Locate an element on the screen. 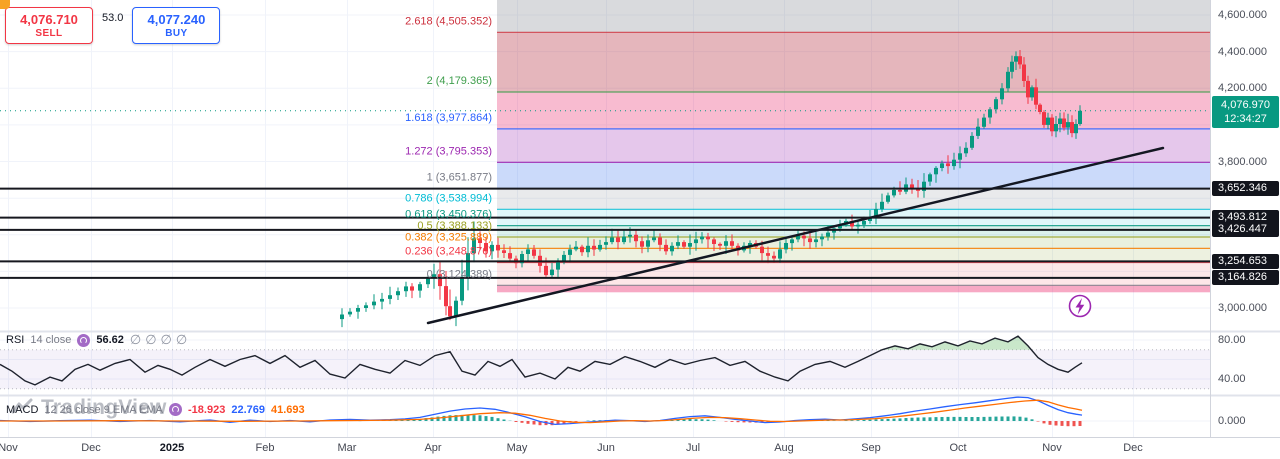 This screenshot has width=1280, height=459. axis-label: 80.00 is located at coordinates (1232, 340).